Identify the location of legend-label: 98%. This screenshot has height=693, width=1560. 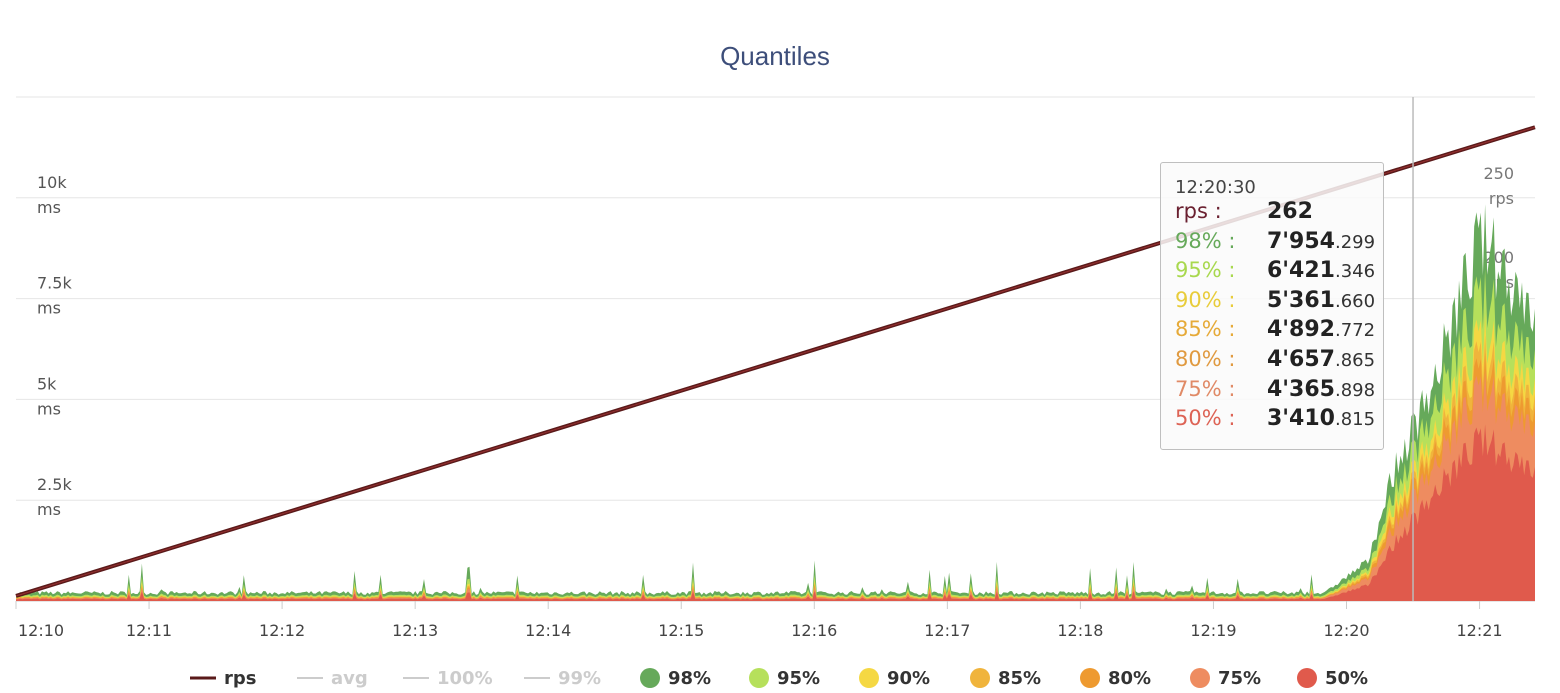
(689, 678).